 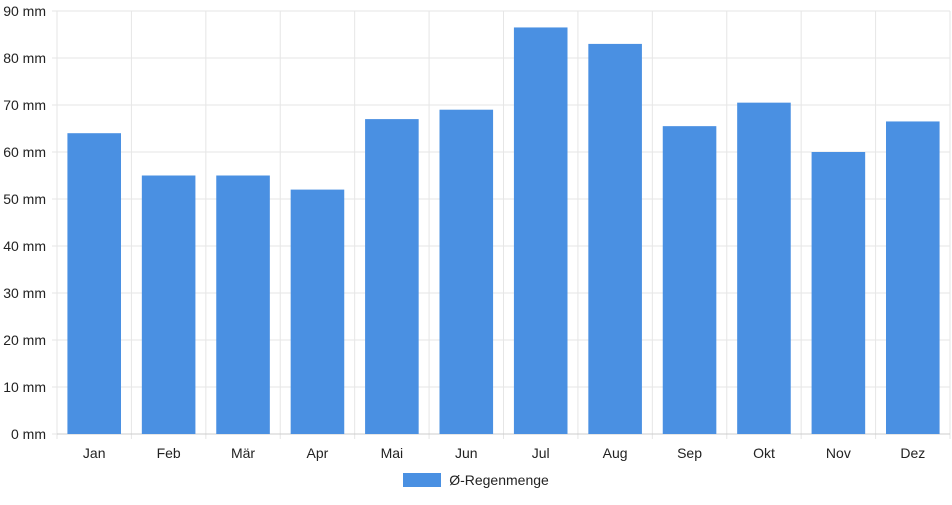 What do you see at coordinates (94, 453) in the screenshot?
I see `x-tick-label: Jan` at bounding box center [94, 453].